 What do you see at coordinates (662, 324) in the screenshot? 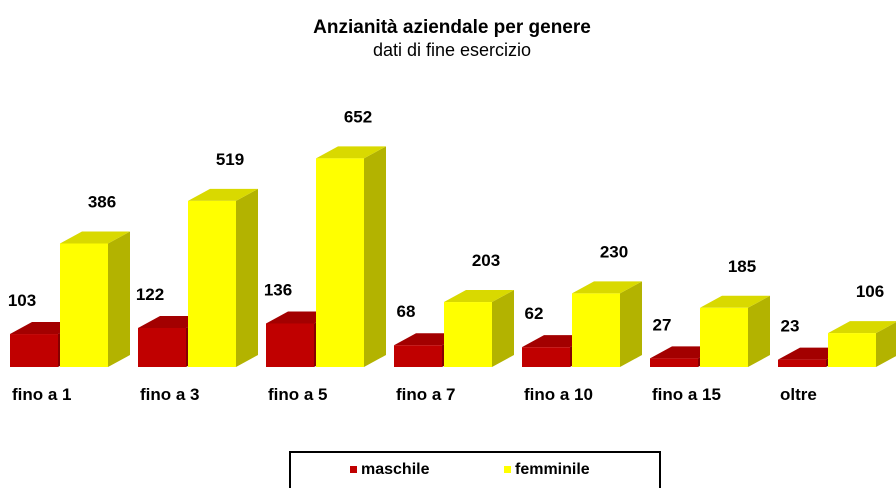
I see `value-label: 27` at bounding box center [662, 324].